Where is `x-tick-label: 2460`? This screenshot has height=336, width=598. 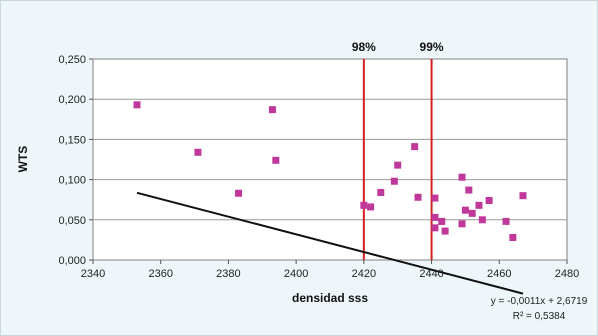
x-tick-label: 2460 is located at coordinates (499, 274).